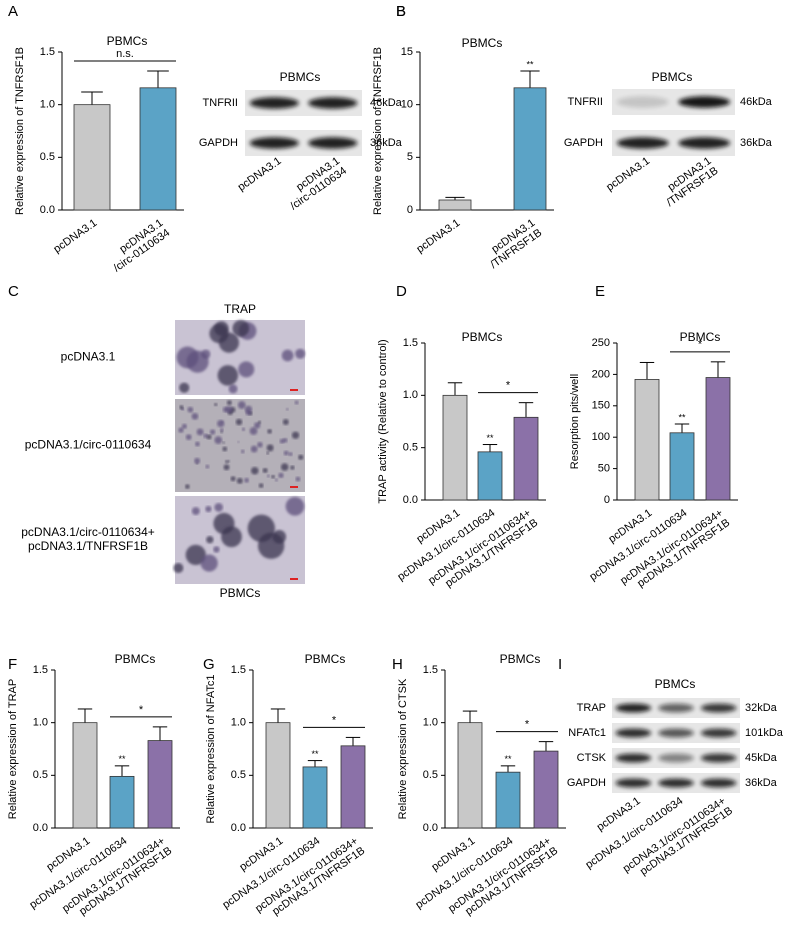  I want to click on y-tick-label: 10, so click(407, 105).